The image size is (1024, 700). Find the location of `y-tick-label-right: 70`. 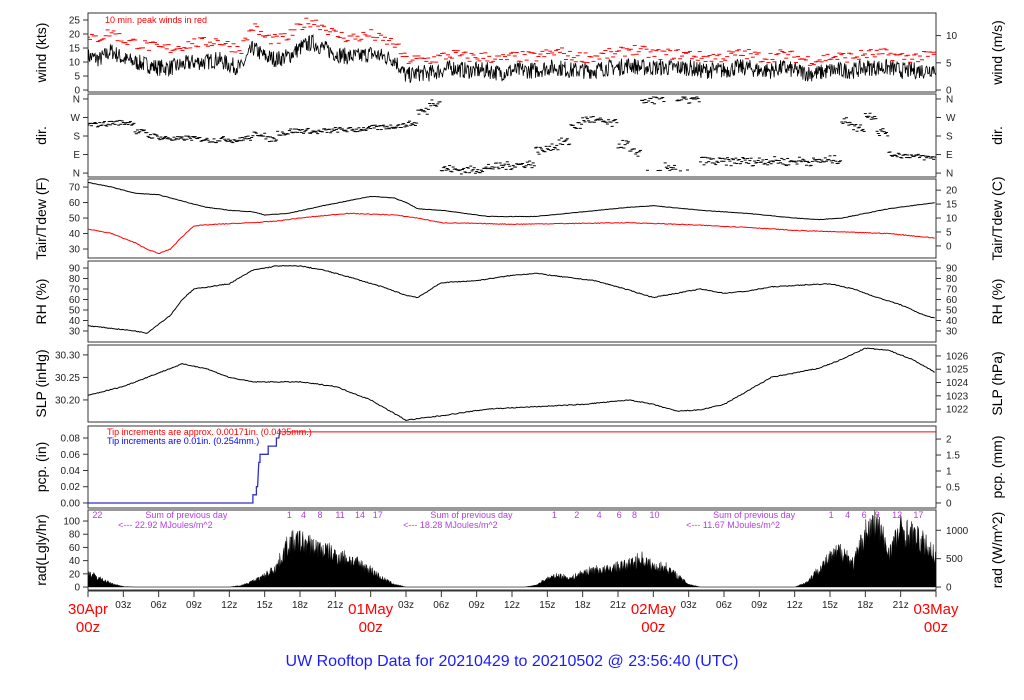

y-tick-label-right: 70 is located at coordinates (952, 290).